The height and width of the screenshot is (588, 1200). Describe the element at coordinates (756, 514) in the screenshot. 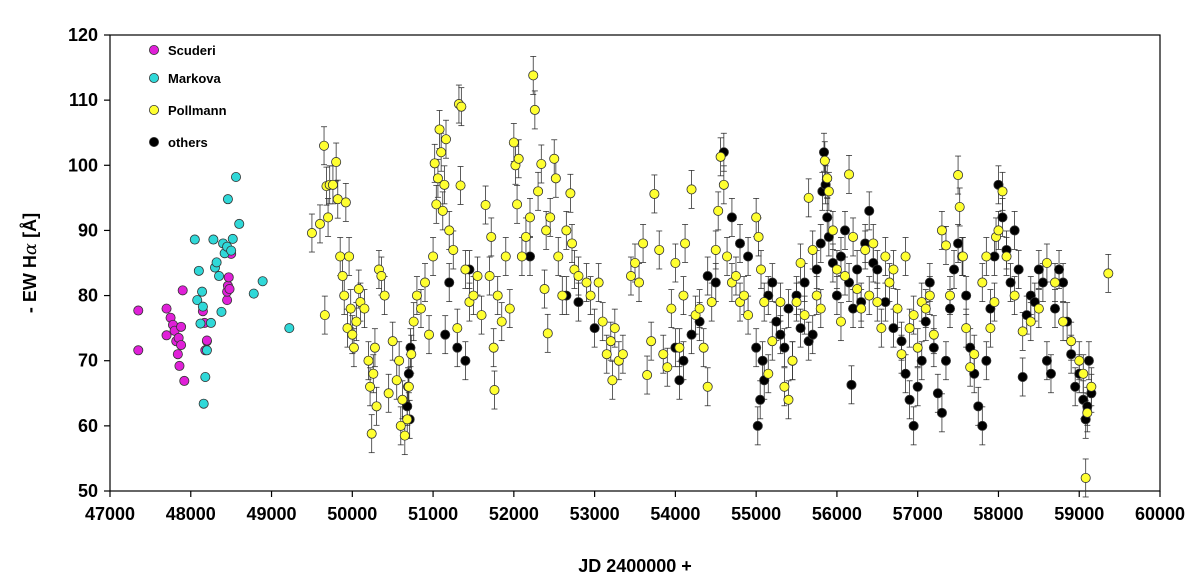

I see `x-tick-label: 55000` at that location.